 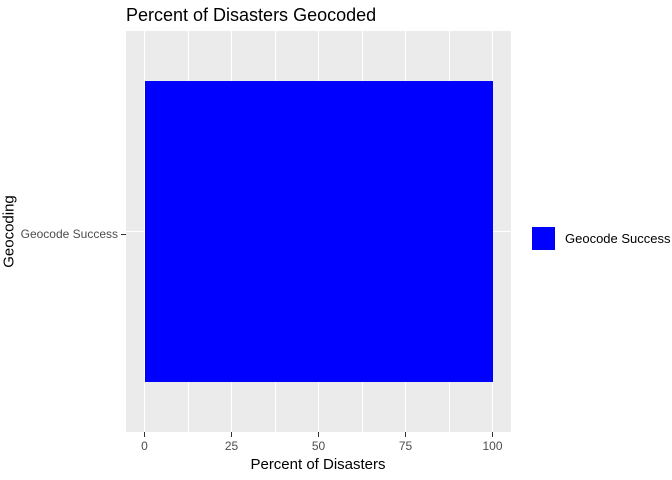 What do you see at coordinates (492, 446) in the screenshot?
I see `x-tick-label: 100` at bounding box center [492, 446].